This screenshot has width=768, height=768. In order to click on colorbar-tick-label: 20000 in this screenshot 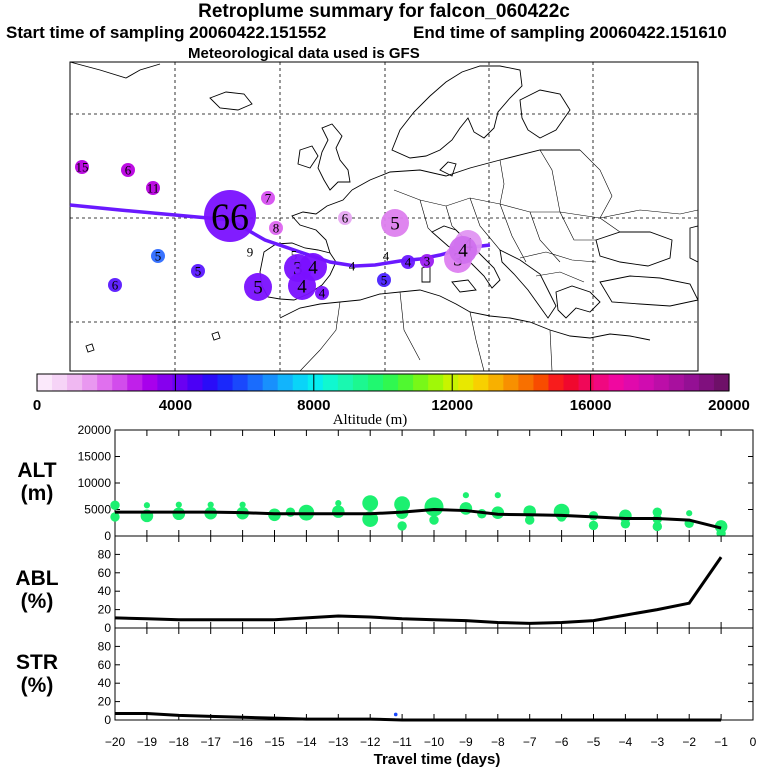, I will do `click(729, 405)`.